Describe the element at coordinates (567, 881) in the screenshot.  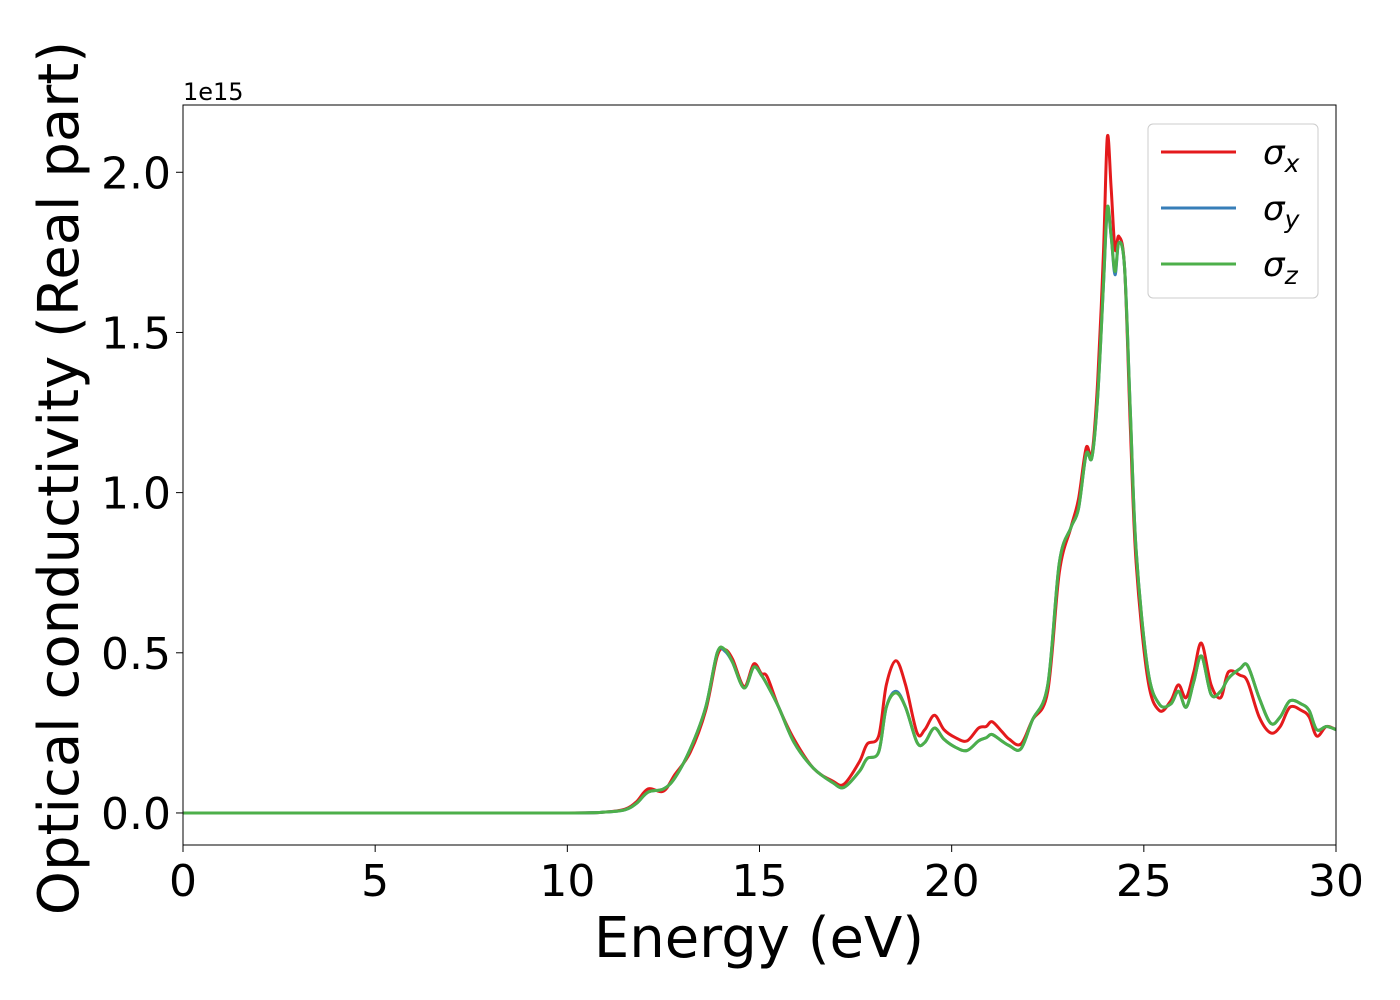
I see `x-tick-label: 10` at that location.